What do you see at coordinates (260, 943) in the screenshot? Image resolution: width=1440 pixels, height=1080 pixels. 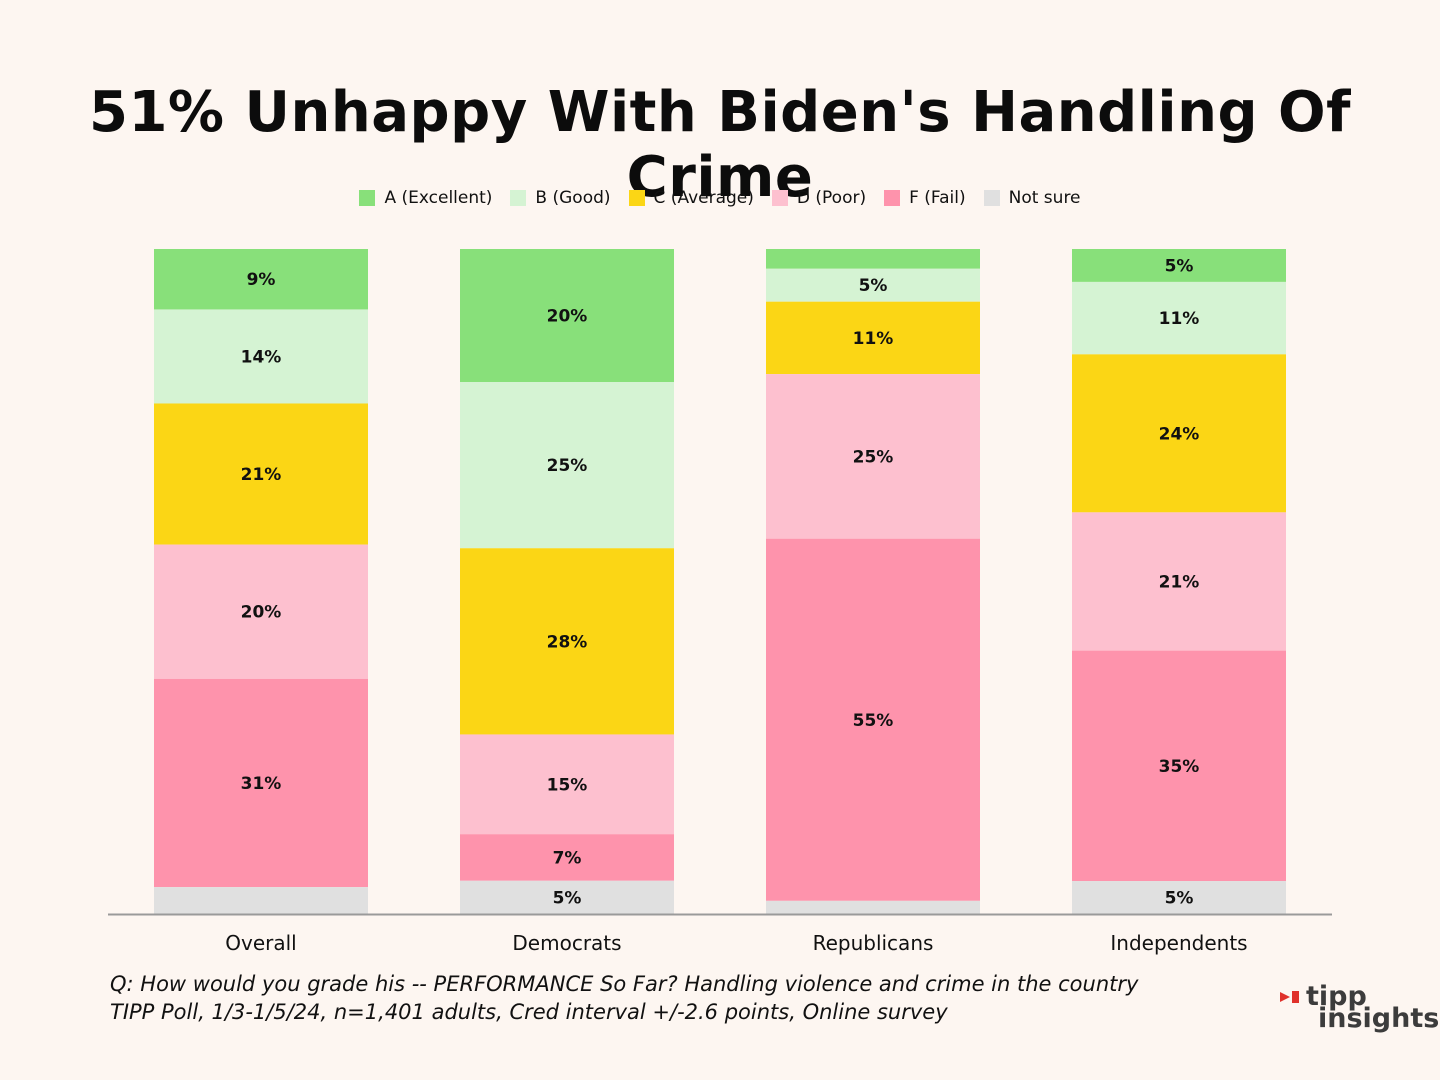 I see `x-tick-label: Overall` at bounding box center [260, 943].